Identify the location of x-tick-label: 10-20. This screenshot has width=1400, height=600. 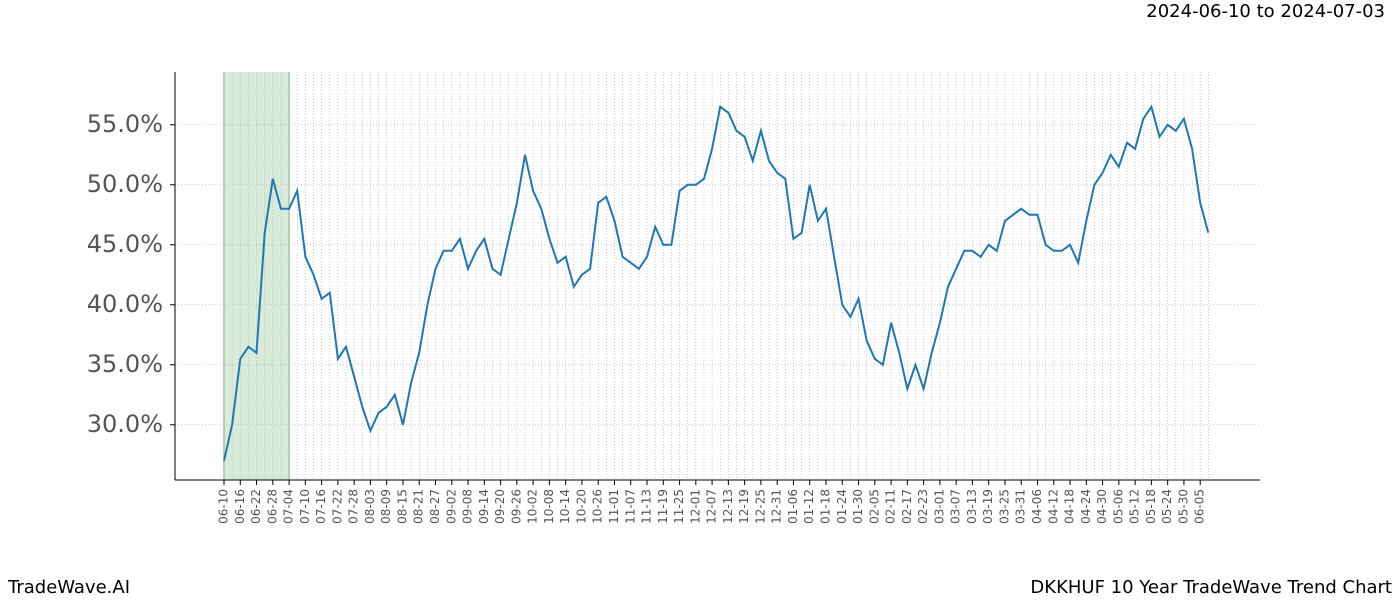
(581, 506).